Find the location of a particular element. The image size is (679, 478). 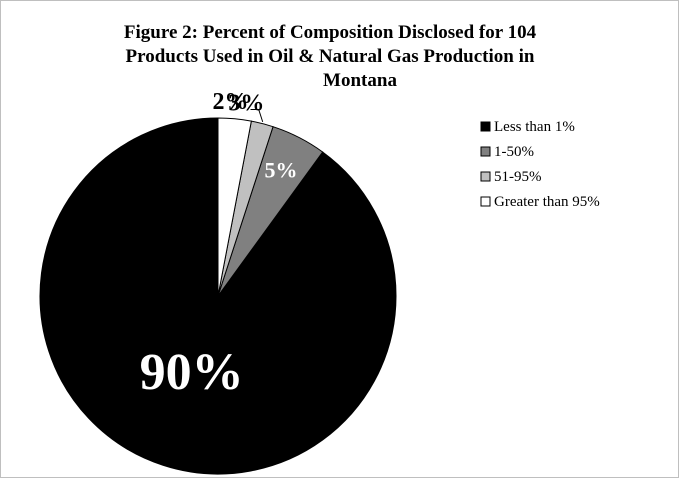

chart-title-line-3: Montana is located at coordinates (360, 80).